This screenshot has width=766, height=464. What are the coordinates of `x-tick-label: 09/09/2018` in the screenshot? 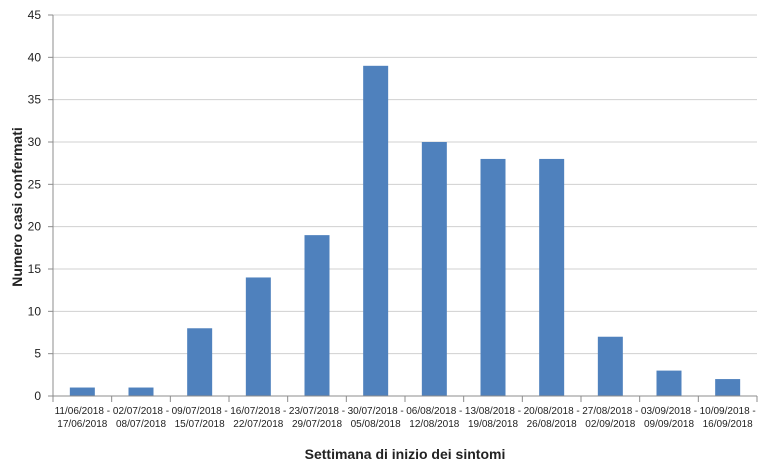 It's located at (669, 424).